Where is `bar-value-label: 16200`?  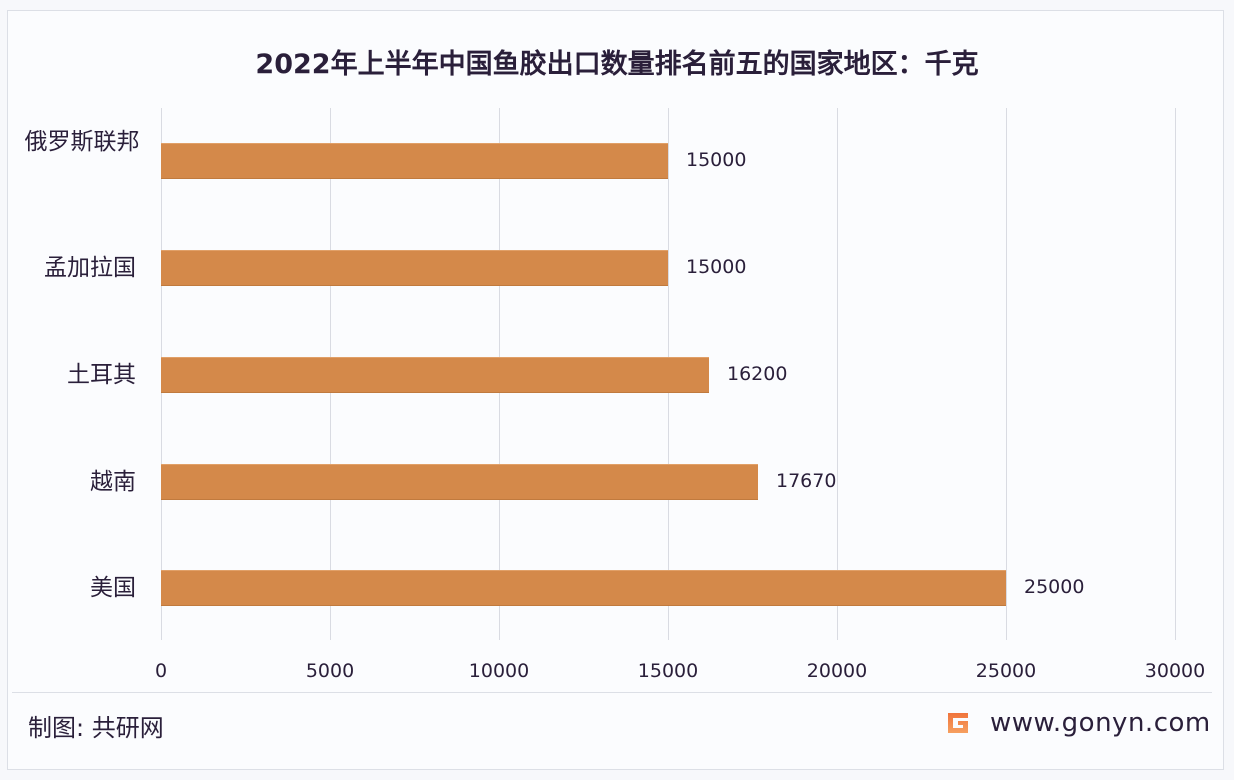 bar-value-label: 16200 is located at coordinates (757, 374).